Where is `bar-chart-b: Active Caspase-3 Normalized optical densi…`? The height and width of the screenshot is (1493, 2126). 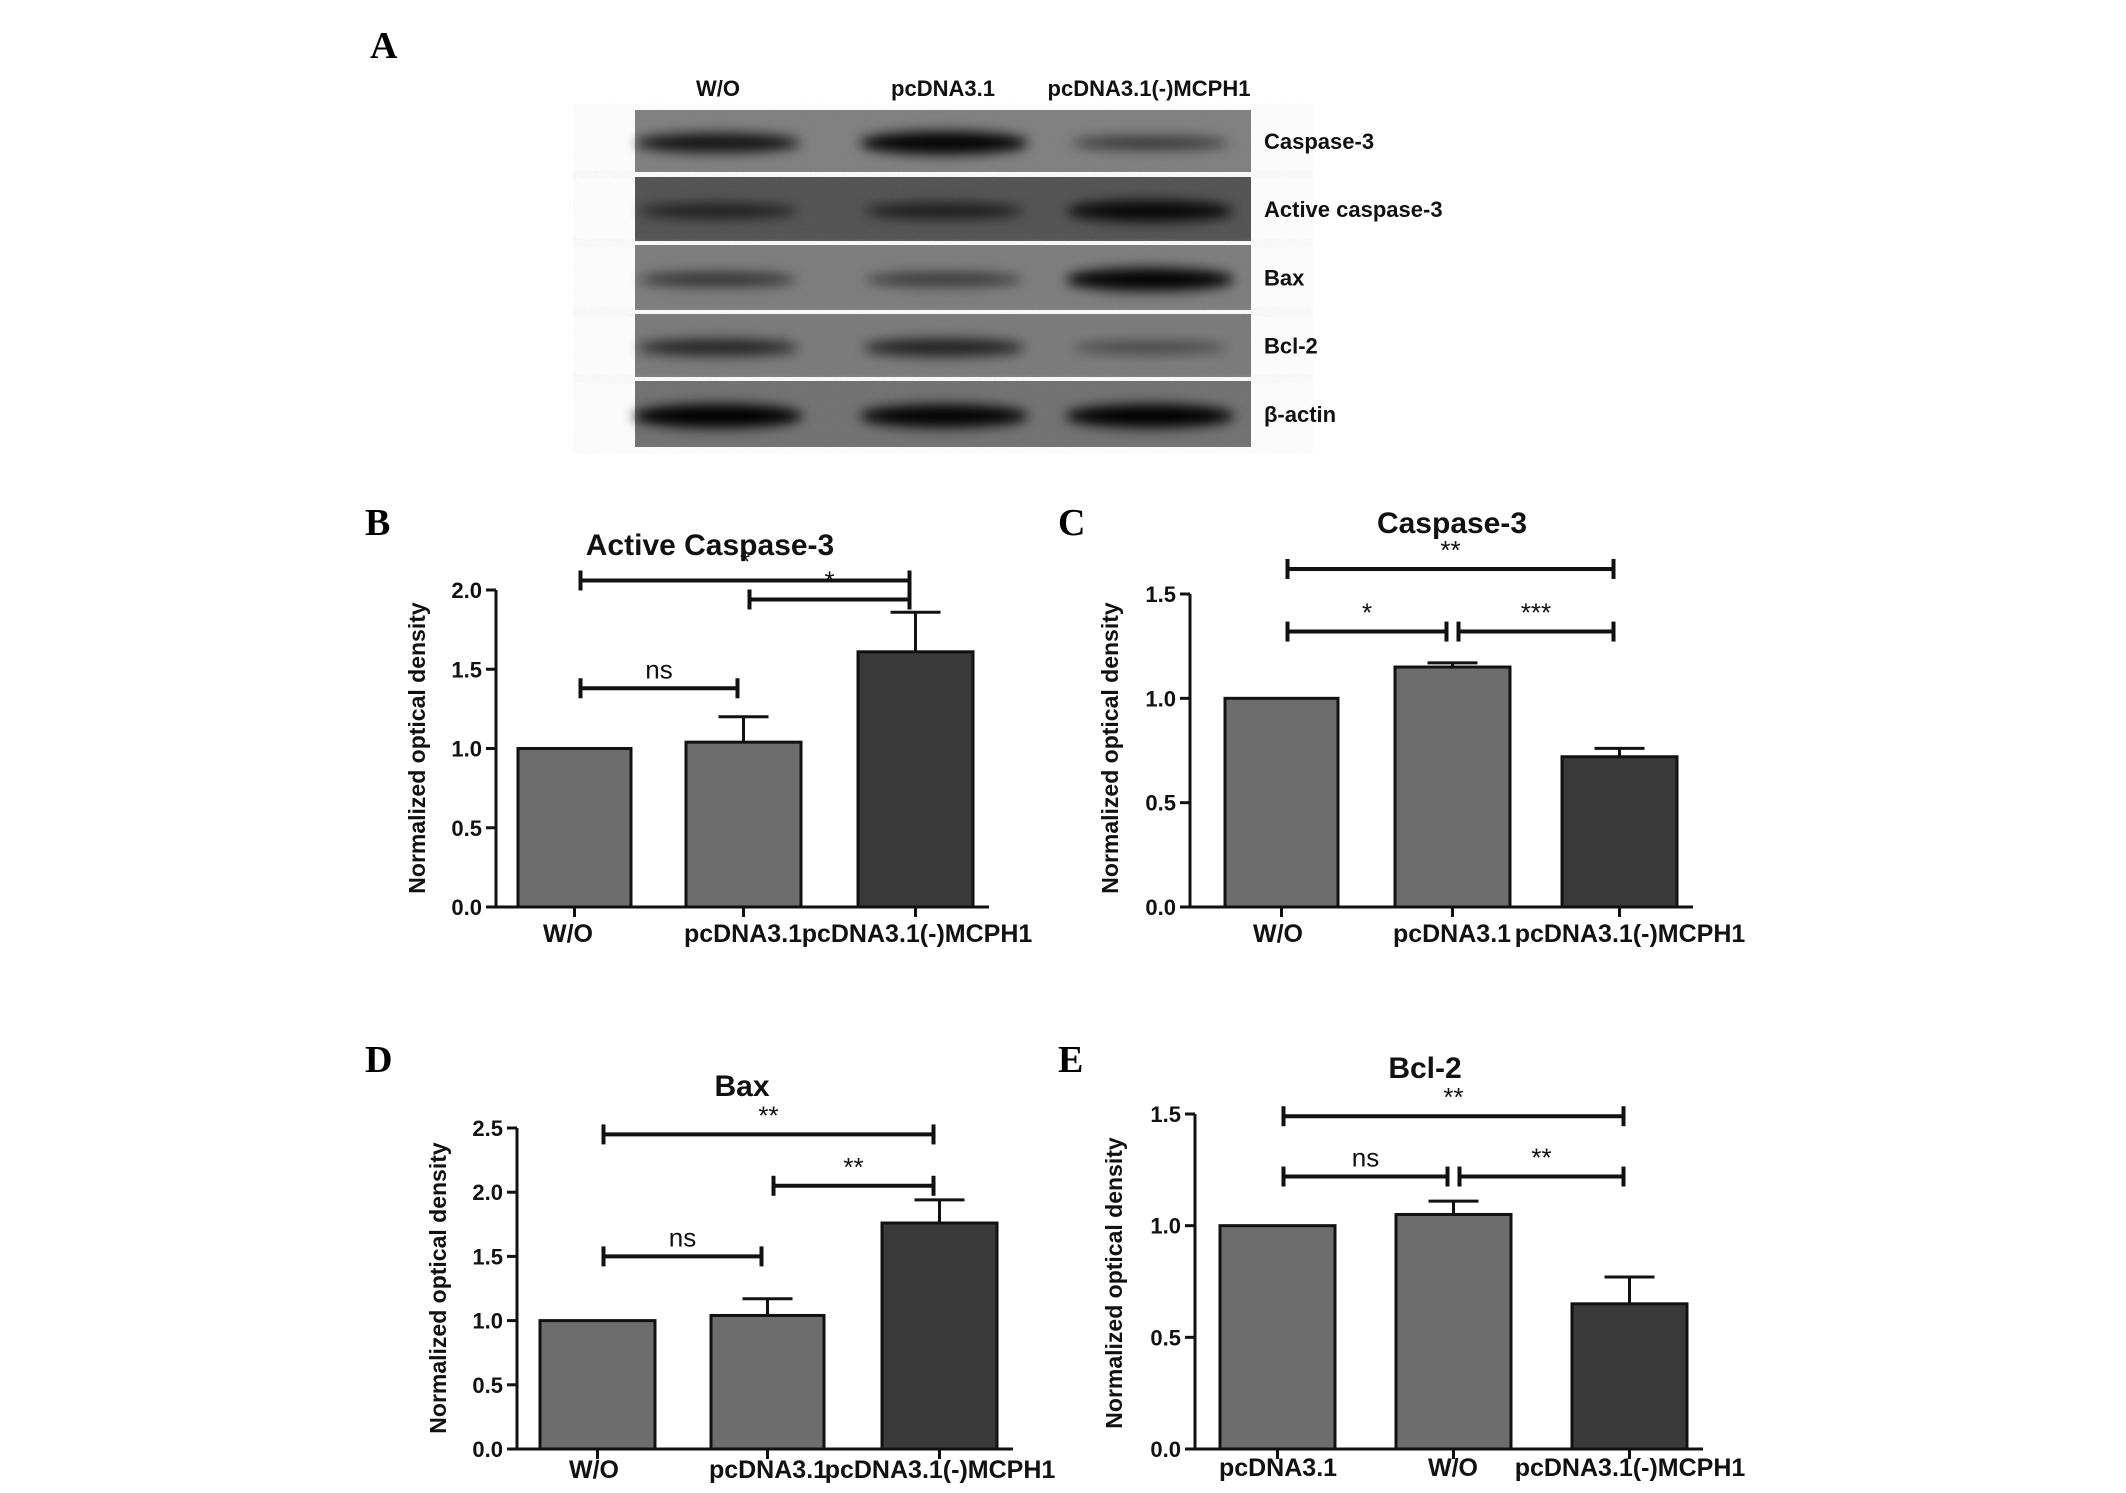 bar-chart-b: Active Caspase-3 Normalized optical densi… is located at coordinates (718, 738).